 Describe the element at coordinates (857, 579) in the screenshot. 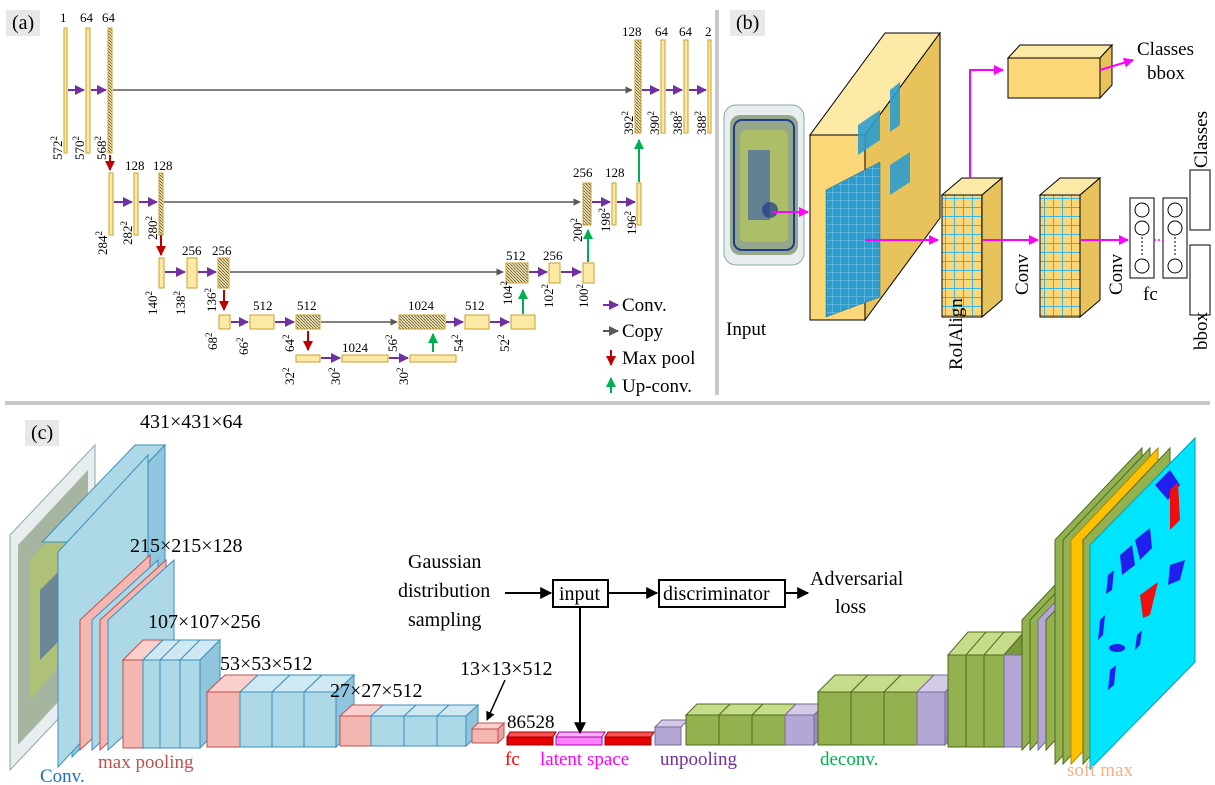

I see `adversarial-line1: Adversarial` at that location.